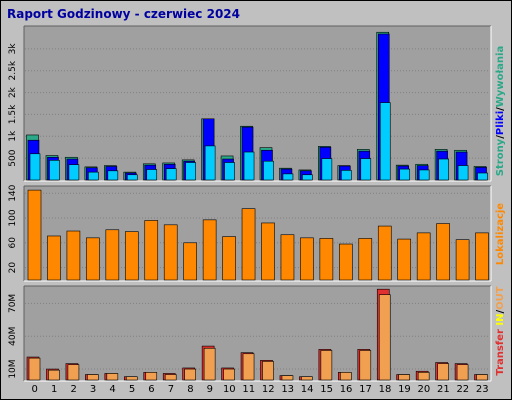 This screenshot has height=400, width=512. What do you see at coordinates (500, 123) in the screenshot?
I see `side-legend-top-part: Pliki` at bounding box center [500, 123].